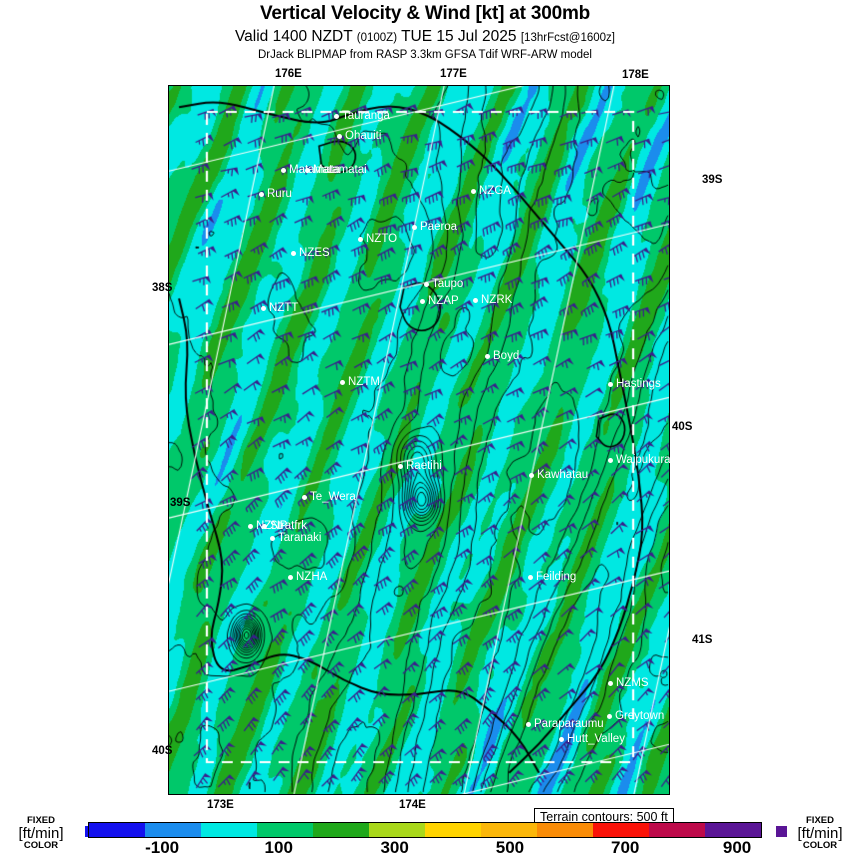  What do you see at coordinates (453, 74) in the screenshot?
I see `axis-tick-top-177e: 177E` at bounding box center [453, 74].